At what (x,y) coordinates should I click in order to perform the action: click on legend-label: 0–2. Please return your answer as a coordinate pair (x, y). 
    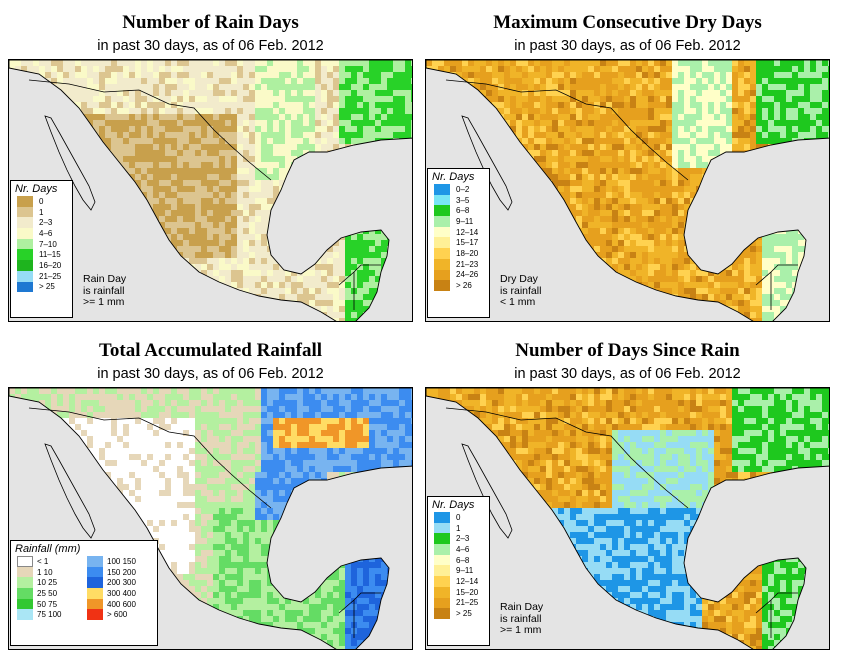
    Looking at the image, I should click on (463, 189).